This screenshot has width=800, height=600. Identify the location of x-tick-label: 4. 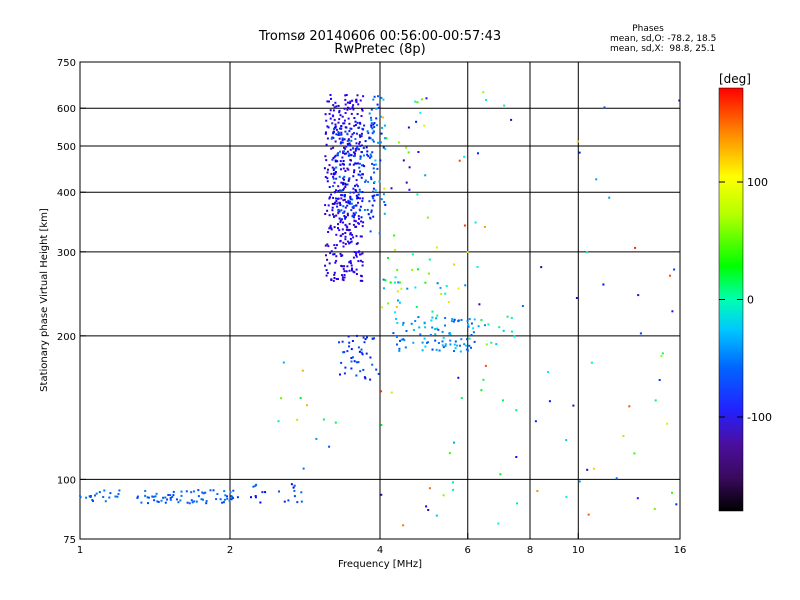
(380, 550).